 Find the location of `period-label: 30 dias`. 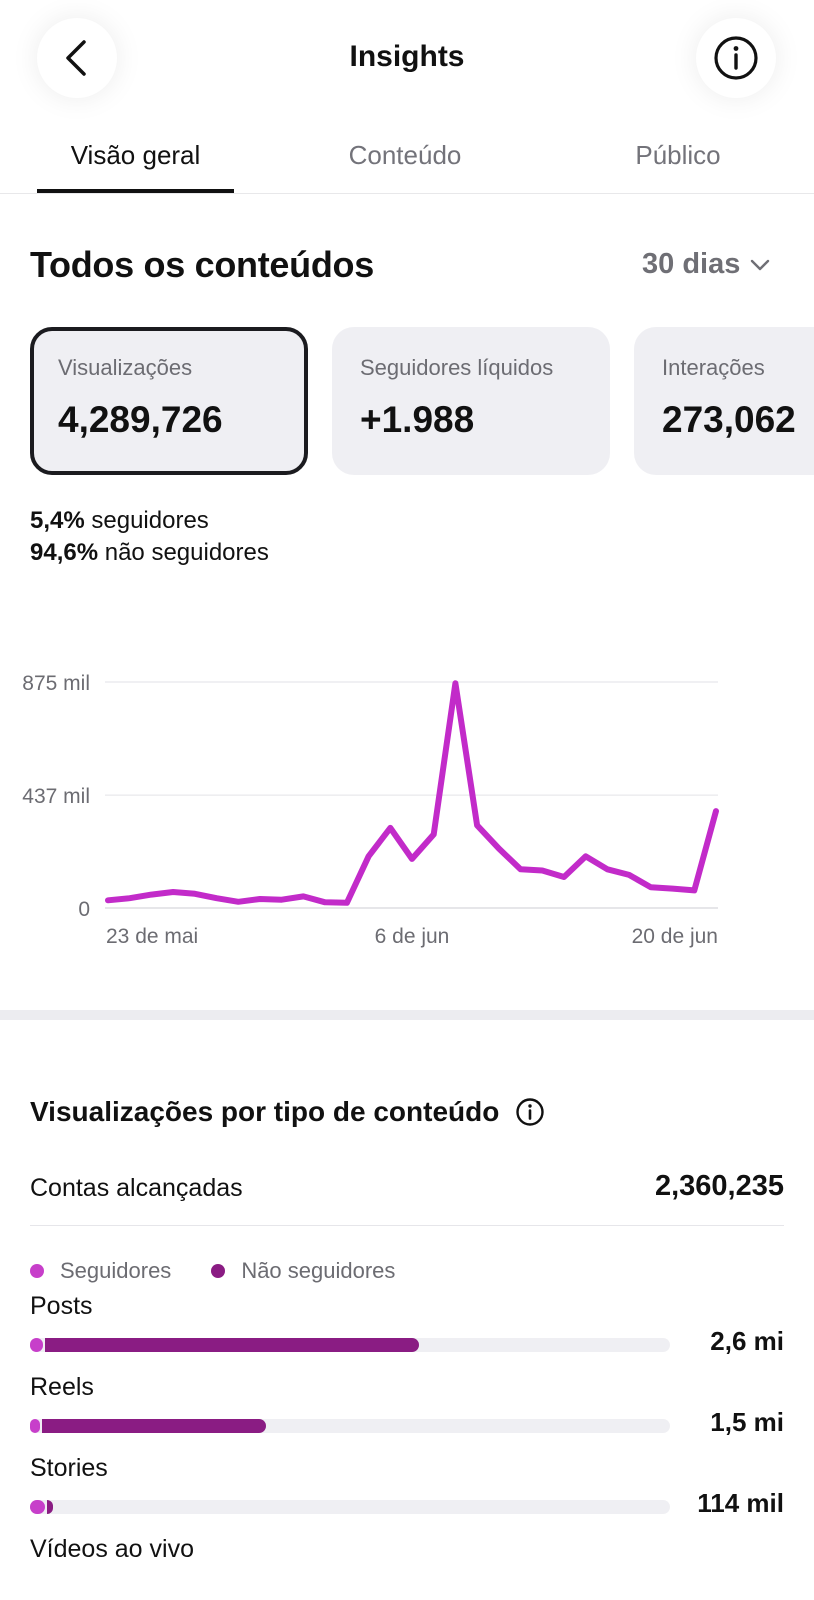

period-label: 30 dias is located at coordinates (691, 264).